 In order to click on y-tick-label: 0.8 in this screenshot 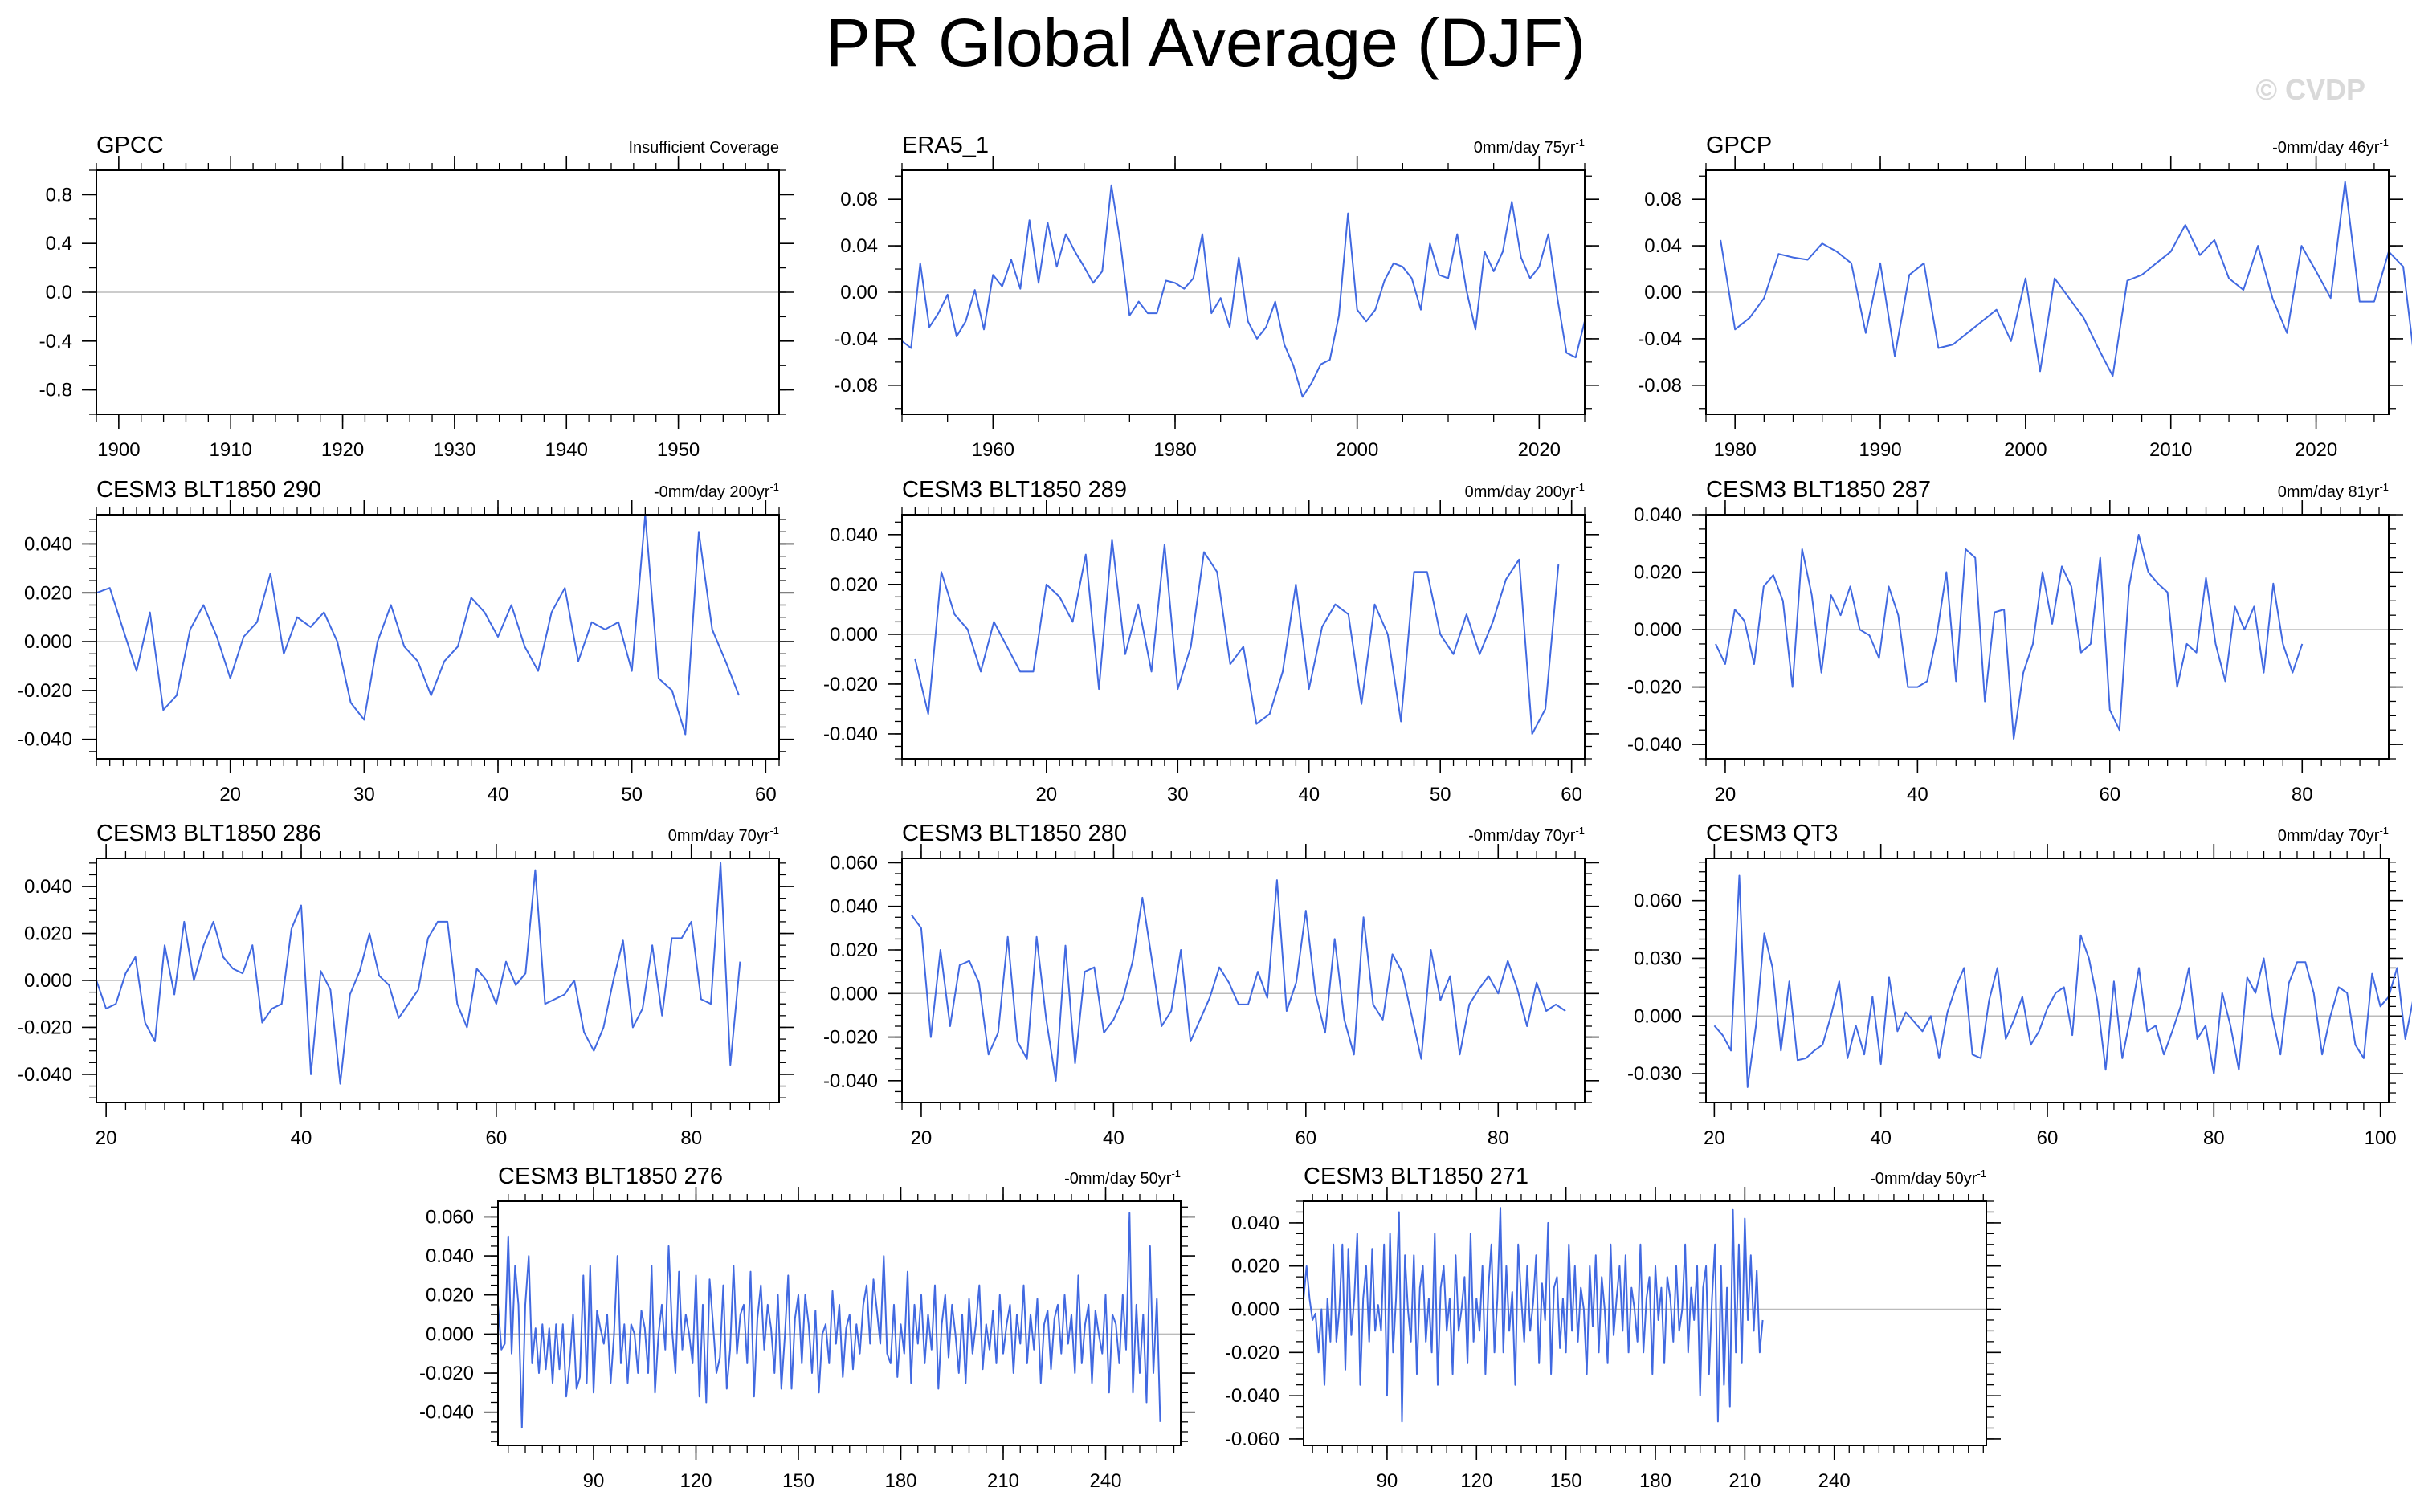, I will do `click(59, 195)`.